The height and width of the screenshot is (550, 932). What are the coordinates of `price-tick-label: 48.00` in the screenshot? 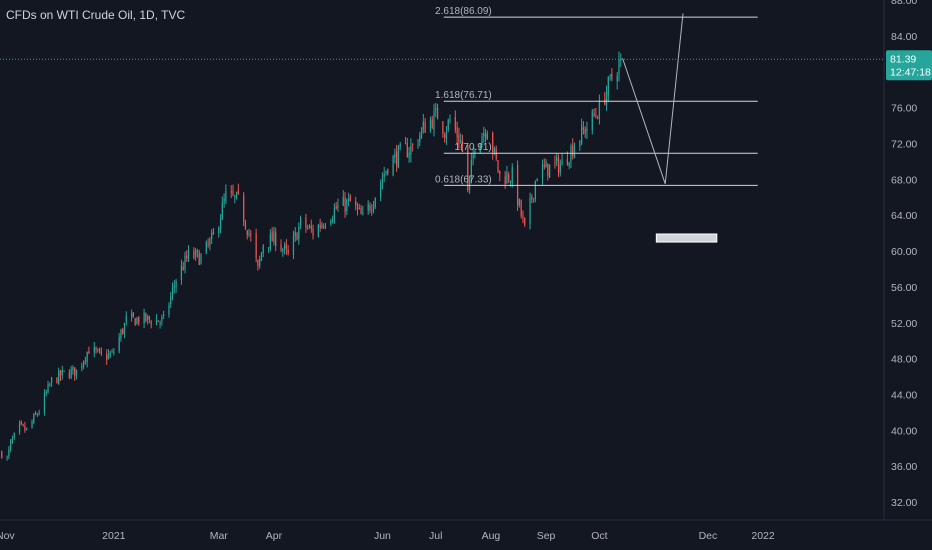 It's located at (904, 360).